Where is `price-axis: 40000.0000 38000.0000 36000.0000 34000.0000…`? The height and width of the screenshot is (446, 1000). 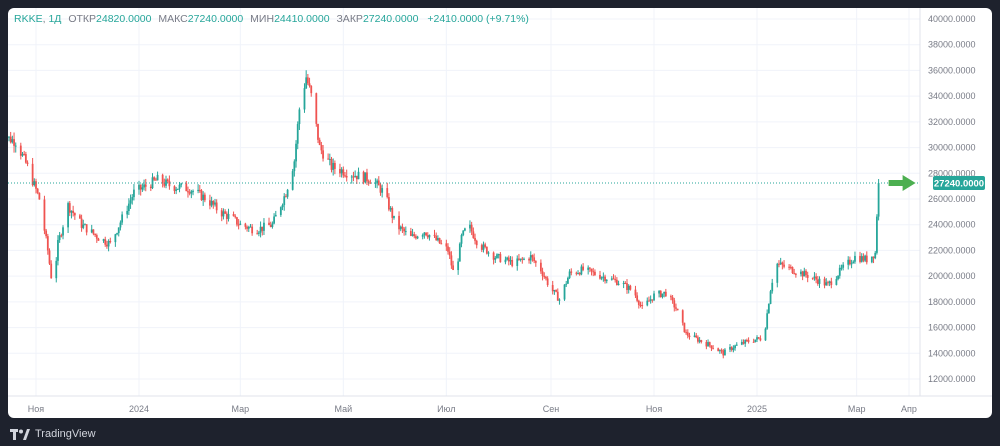
price-axis: 40000.0000 38000.0000 36000.0000 34000.0000… is located at coordinates (947, 202).